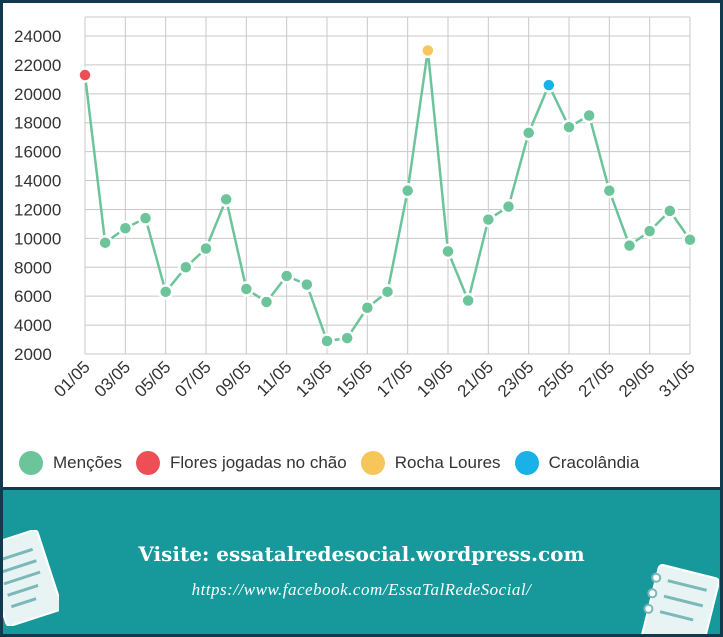 This screenshot has width=723, height=637. What do you see at coordinates (37, 238) in the screenshot?
I see `y-tick-label: 10000` at bounding box center [37, 238].